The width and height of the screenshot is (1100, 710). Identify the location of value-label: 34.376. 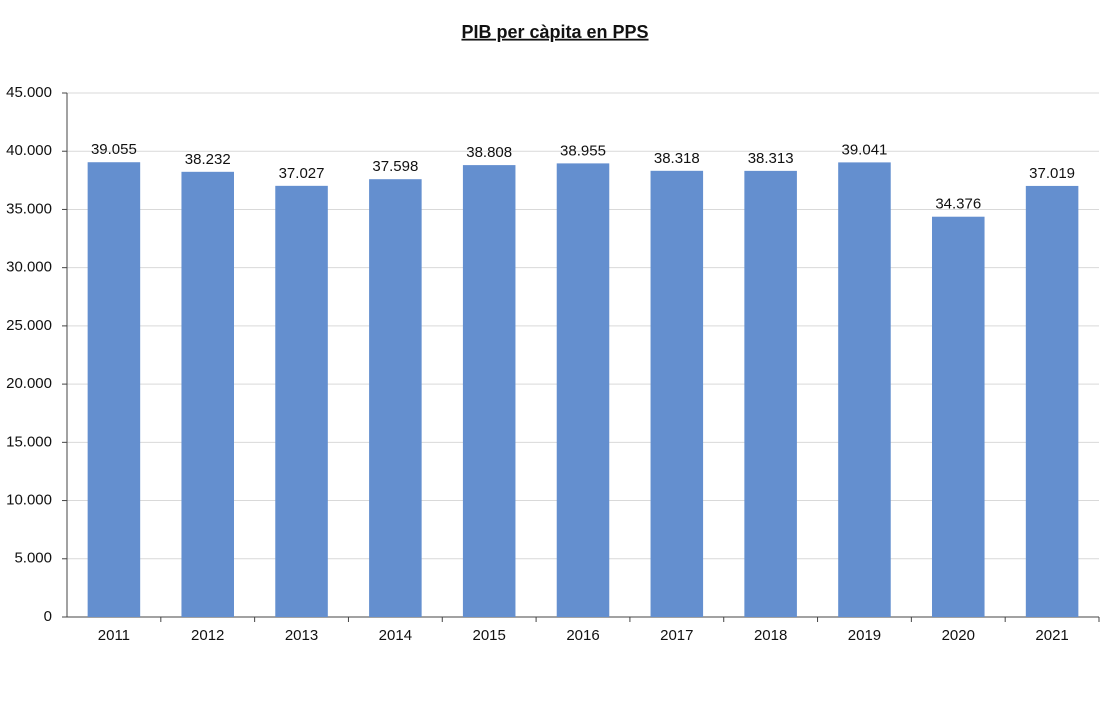
(958, 204).